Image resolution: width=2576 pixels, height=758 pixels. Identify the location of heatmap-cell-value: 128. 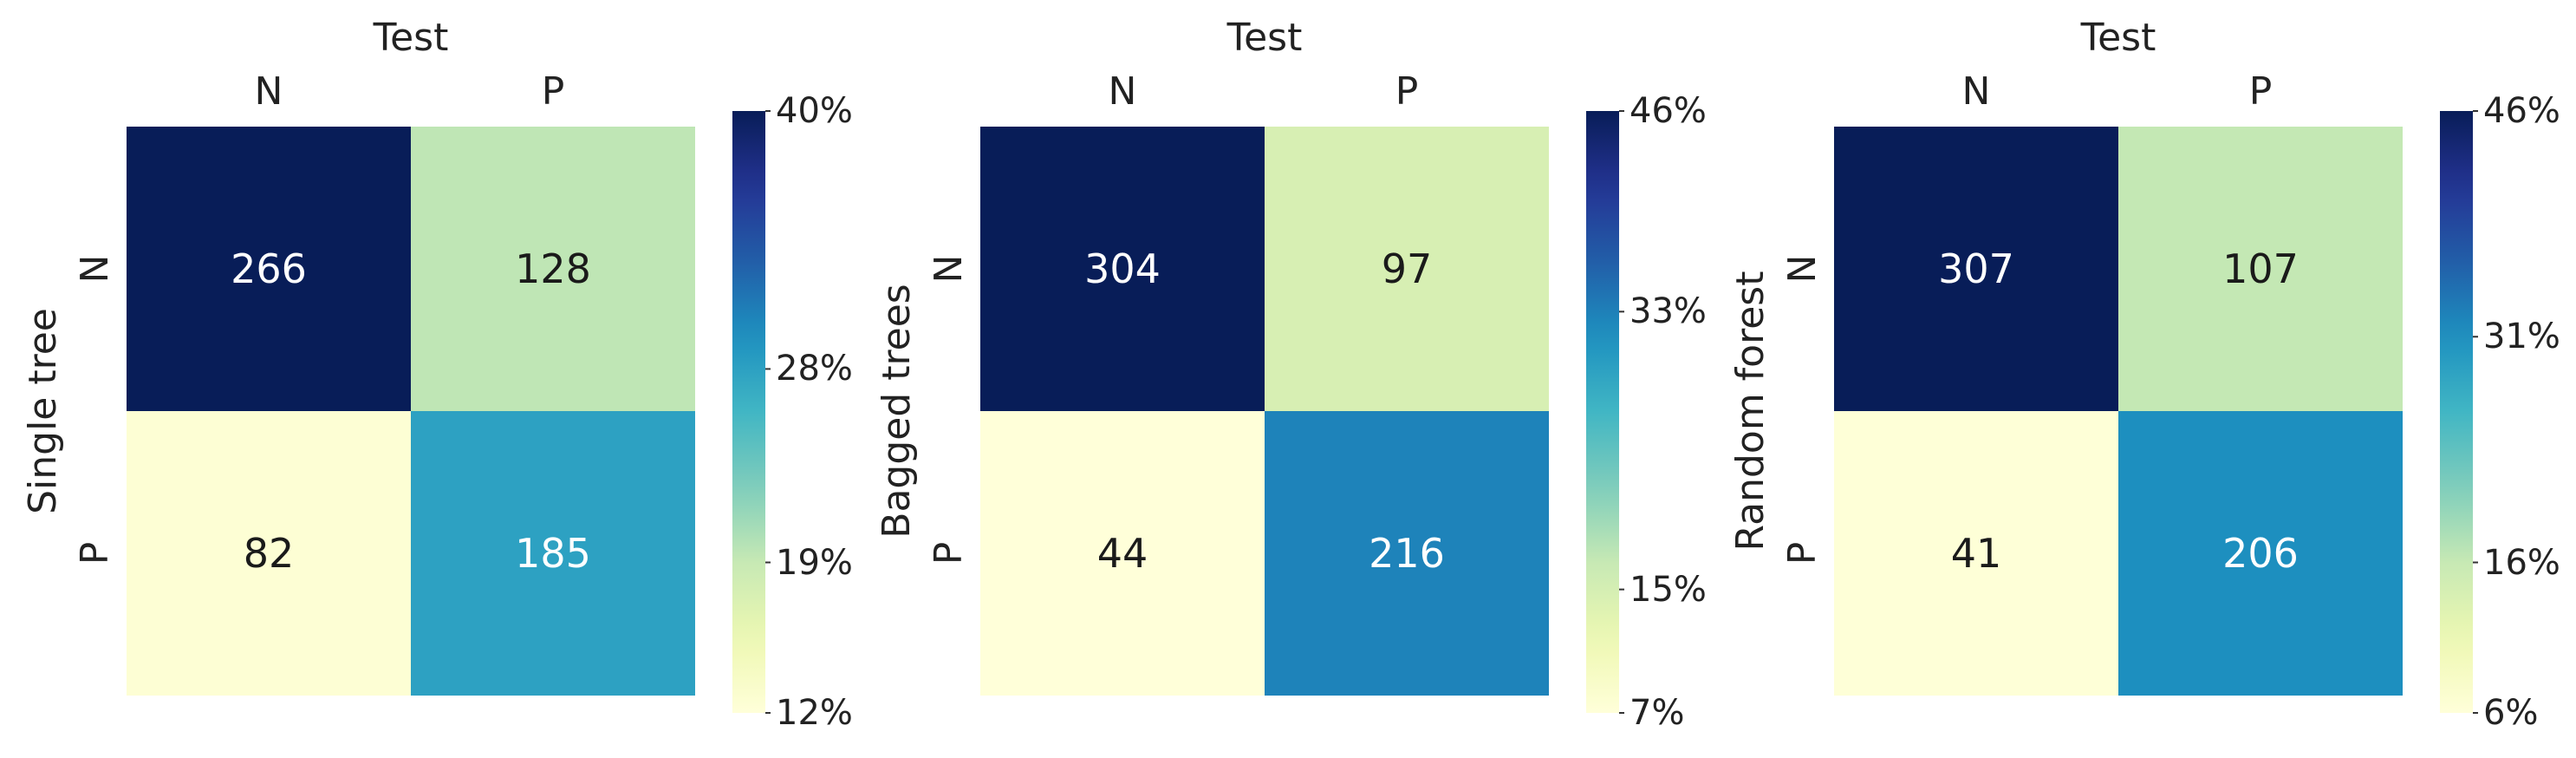
(553, 268).